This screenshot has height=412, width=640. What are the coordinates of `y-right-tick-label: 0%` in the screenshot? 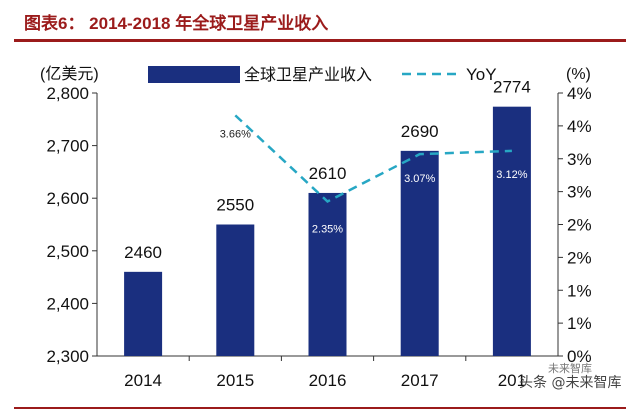 It's located at (579, 356).